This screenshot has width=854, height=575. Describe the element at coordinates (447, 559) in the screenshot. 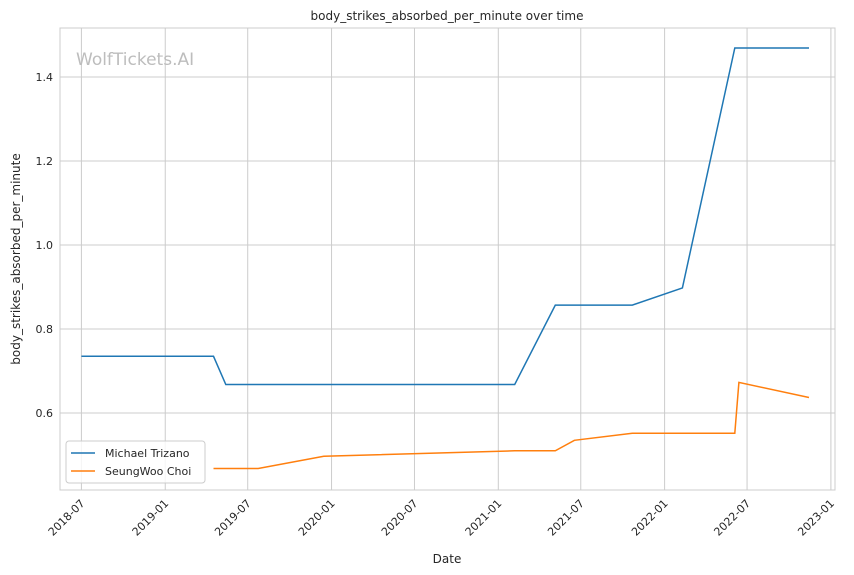

I see `x-axis-label: Date` at that location.